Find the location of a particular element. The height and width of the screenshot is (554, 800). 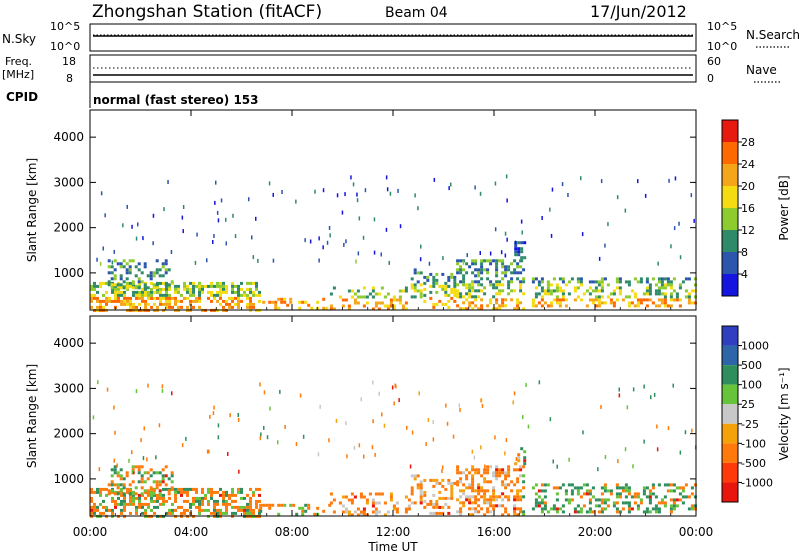

y-tick-label: 4000 is located at coordinates (68, 137).